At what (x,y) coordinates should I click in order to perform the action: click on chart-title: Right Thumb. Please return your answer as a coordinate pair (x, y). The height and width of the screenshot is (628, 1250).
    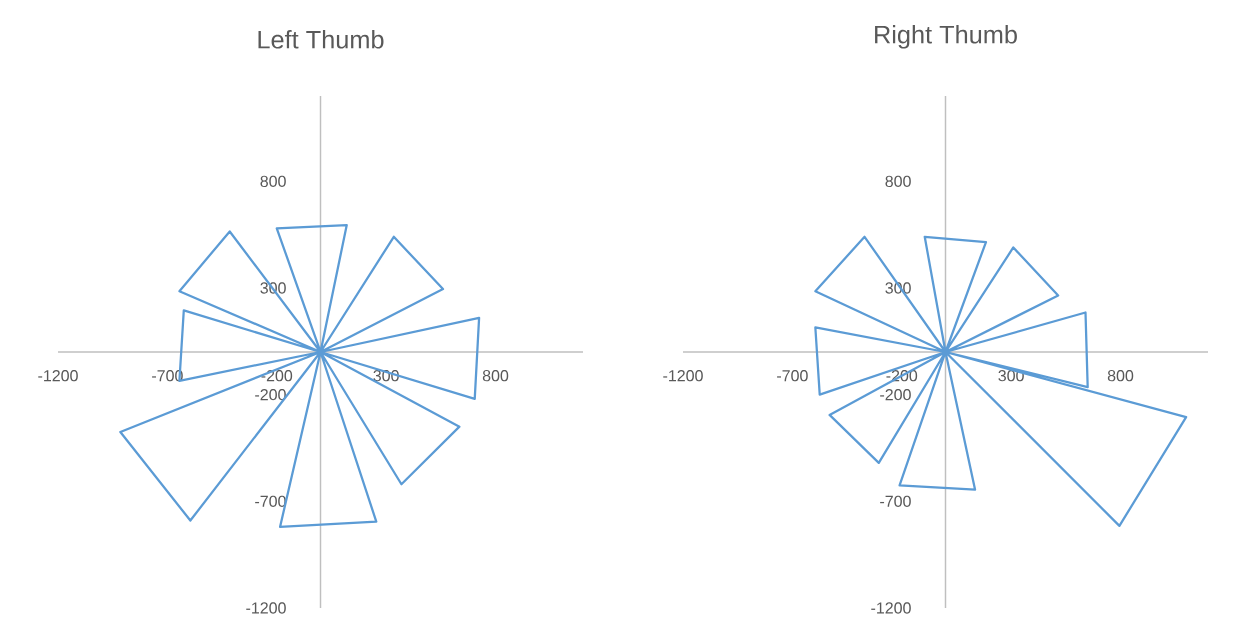
    Looking at the image, I should click on (946, 37).